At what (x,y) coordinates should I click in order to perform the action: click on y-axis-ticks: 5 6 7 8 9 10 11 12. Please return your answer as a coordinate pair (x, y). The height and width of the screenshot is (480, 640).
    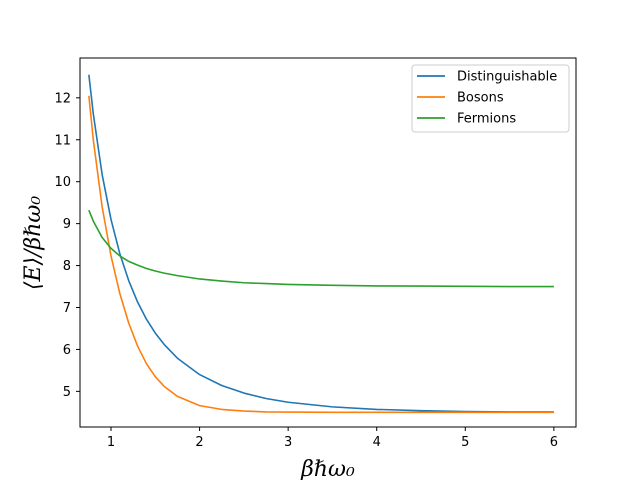
    Looking at the image, I should click on (67, 245).